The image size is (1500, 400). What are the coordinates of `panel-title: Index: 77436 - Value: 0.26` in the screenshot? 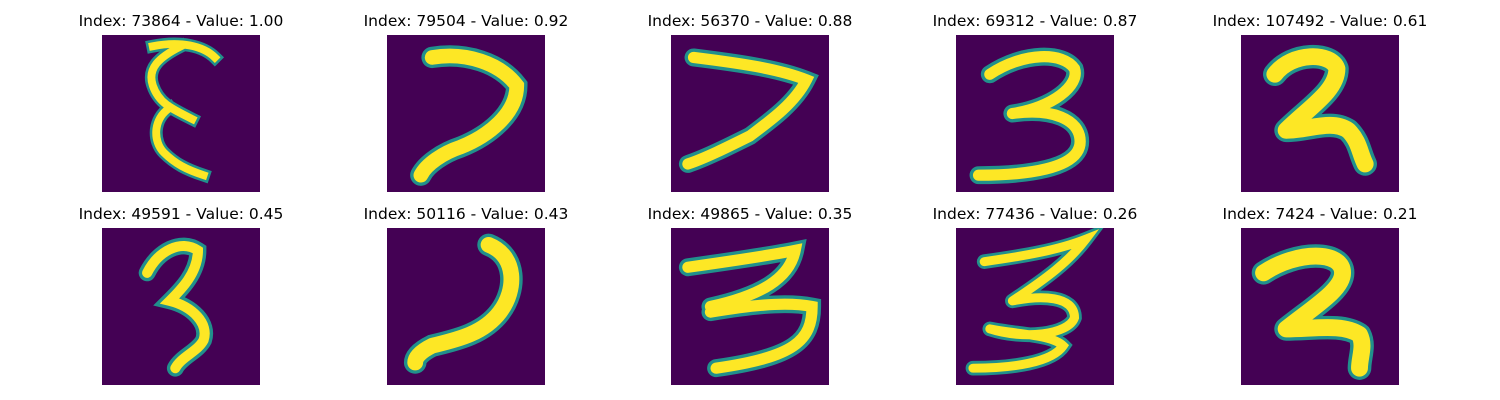 It's located at (1035, 214).